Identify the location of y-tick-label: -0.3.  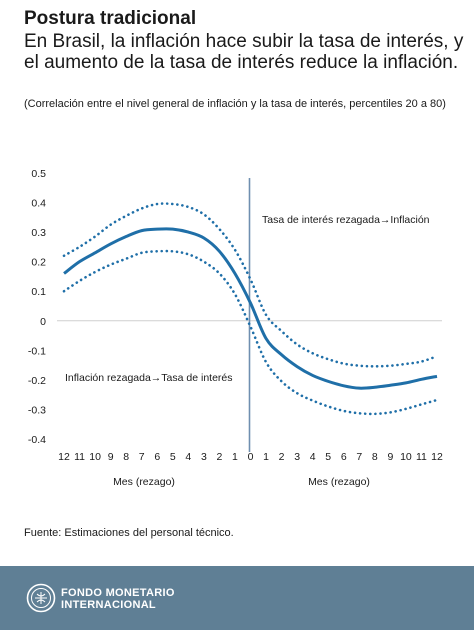
(37, 410).